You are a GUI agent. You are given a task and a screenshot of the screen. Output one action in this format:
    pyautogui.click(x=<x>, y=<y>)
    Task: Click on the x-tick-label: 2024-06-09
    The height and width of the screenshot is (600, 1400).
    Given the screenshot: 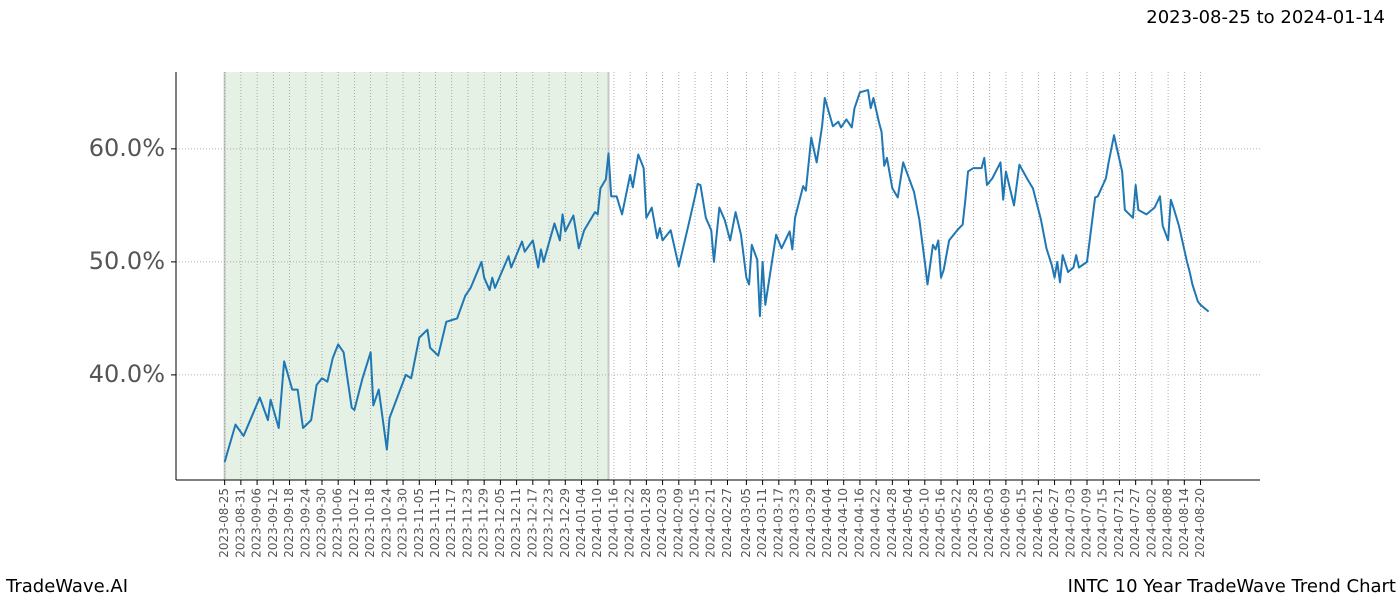 What is the action you would take?
    pyautogui.click(x=1005, y=523)
    